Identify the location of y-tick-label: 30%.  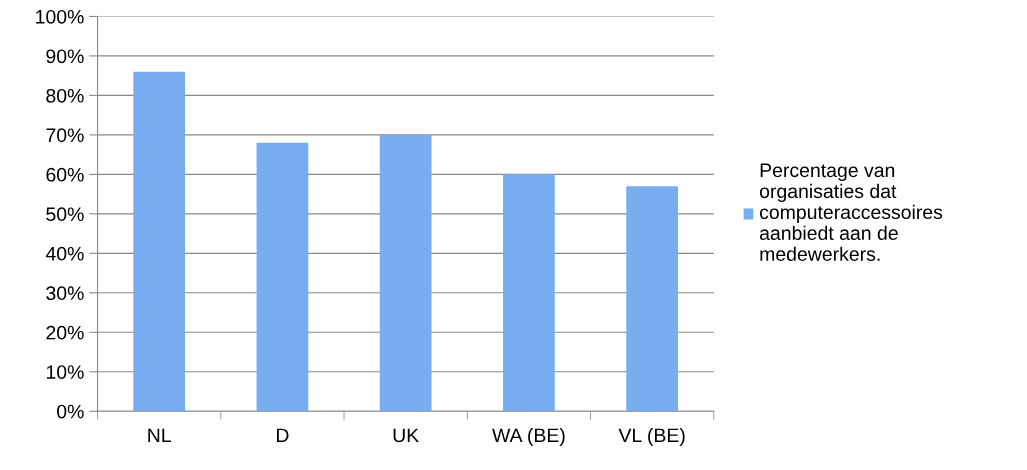
(65, 293).